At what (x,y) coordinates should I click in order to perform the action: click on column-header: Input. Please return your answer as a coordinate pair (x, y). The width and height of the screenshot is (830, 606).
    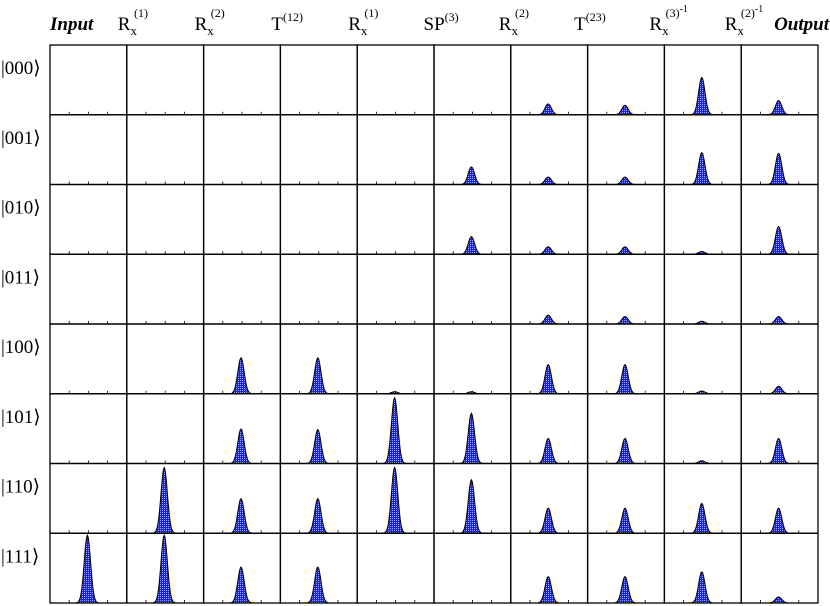
    Looking at the image, I should click on (71, 24).